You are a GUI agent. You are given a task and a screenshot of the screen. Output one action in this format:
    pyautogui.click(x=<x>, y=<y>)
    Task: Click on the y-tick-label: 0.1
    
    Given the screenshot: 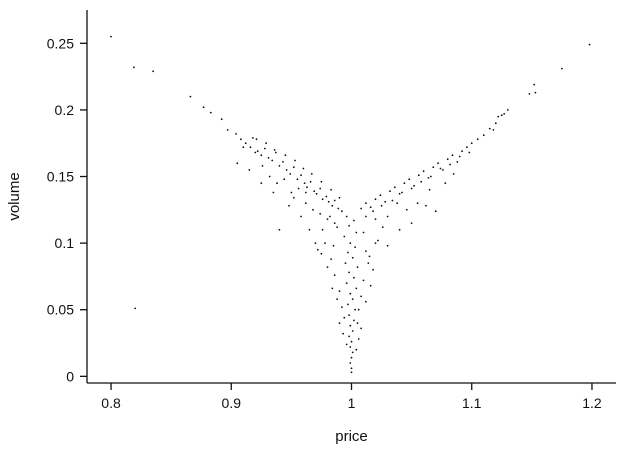 What is the action you would take?
    pyautogui.click(x=65, y=243)
    